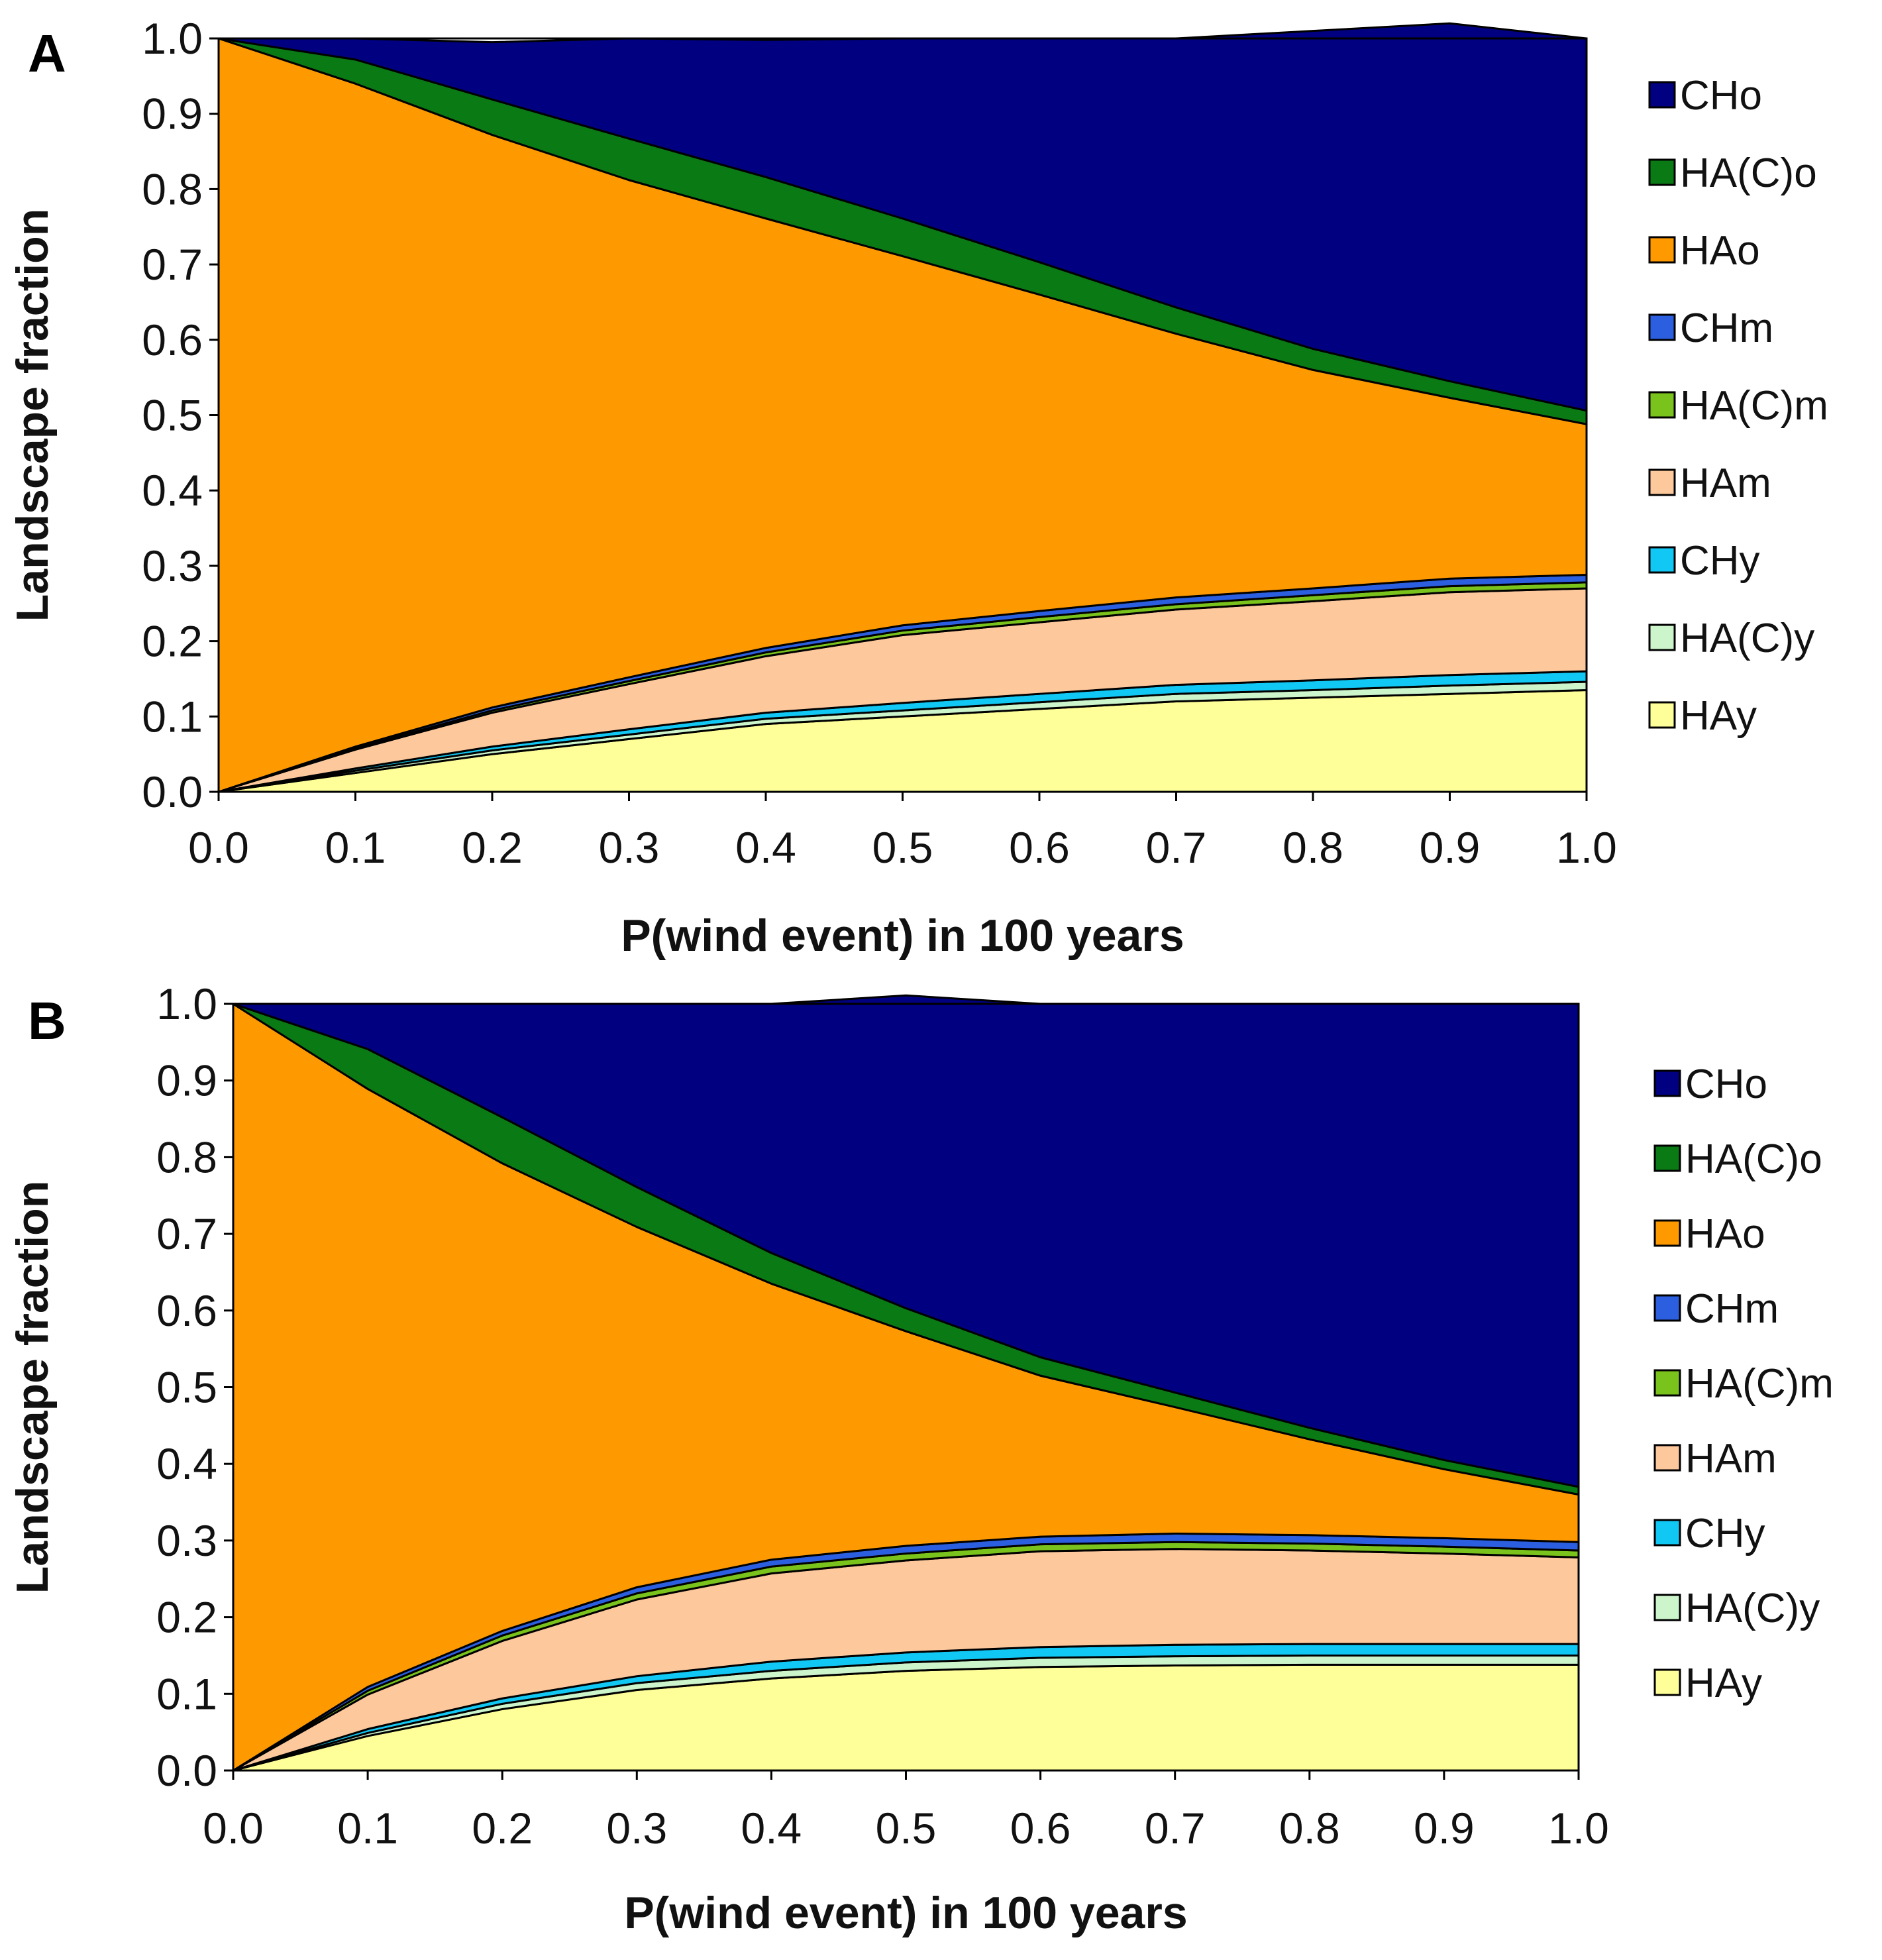  What do you see at coordinates (1662, 327) in the screenshot?
I see `panel-a-legend-swatch-chm` at bounding box center [1662, 327].